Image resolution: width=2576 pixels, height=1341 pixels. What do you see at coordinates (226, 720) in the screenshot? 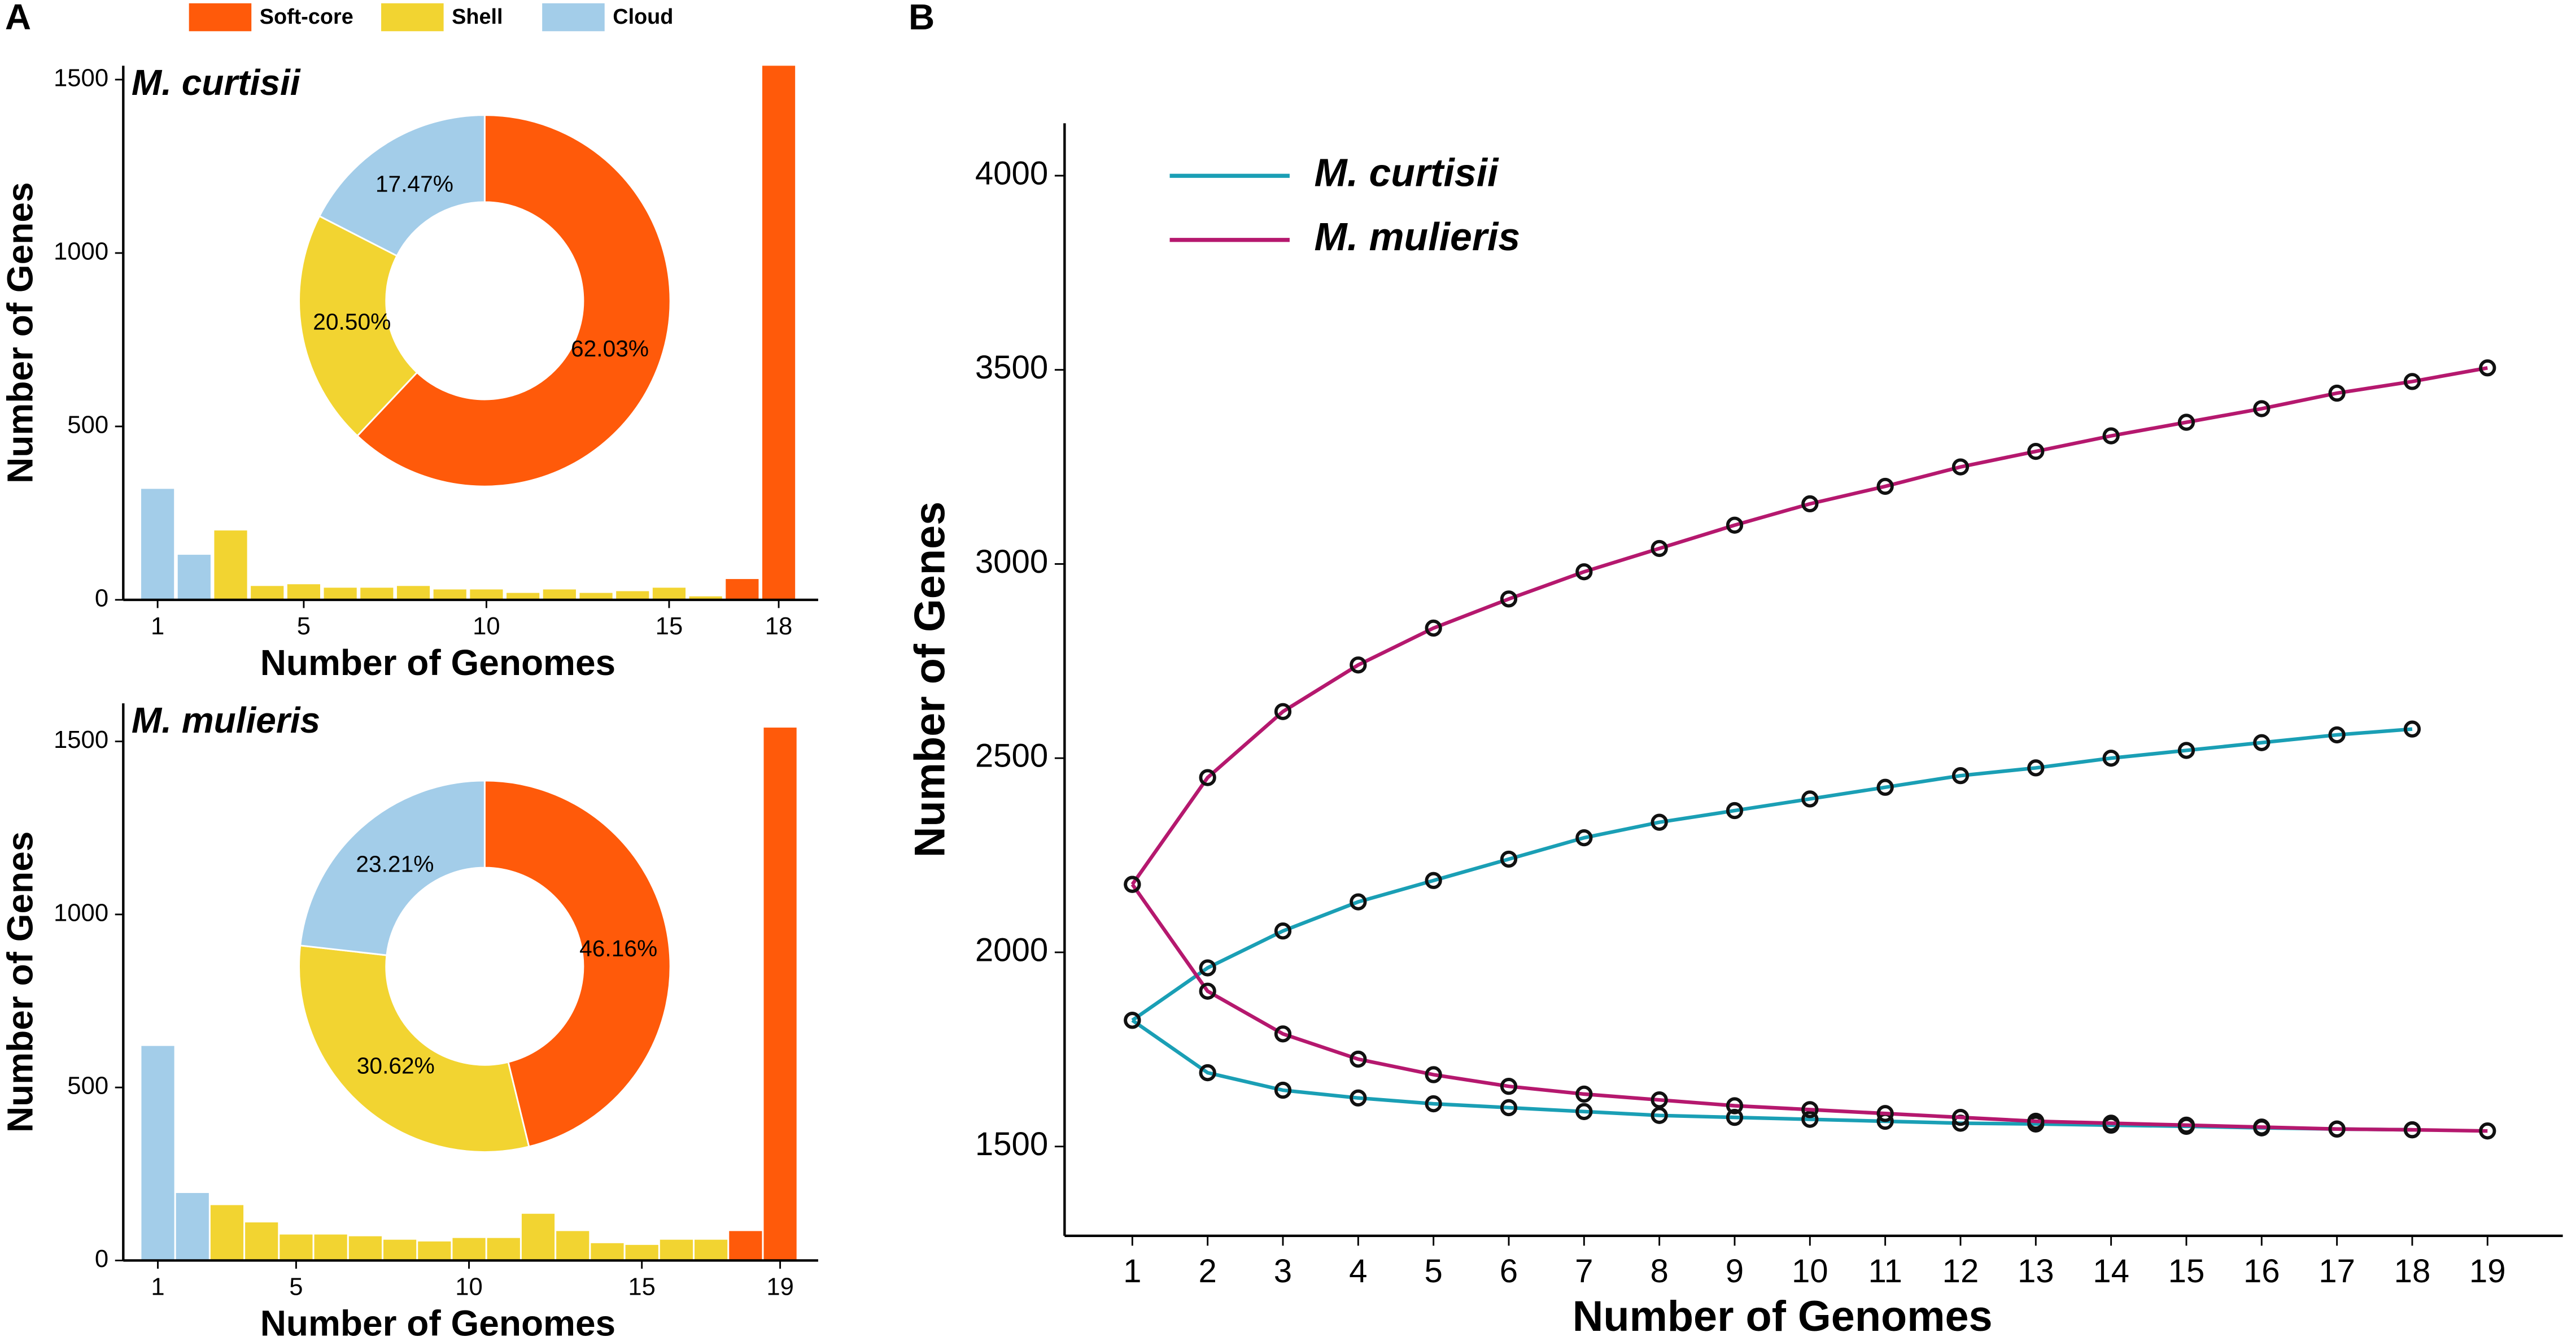
I see `chart-title: M. mulieris` at bounding box center [226, 720].